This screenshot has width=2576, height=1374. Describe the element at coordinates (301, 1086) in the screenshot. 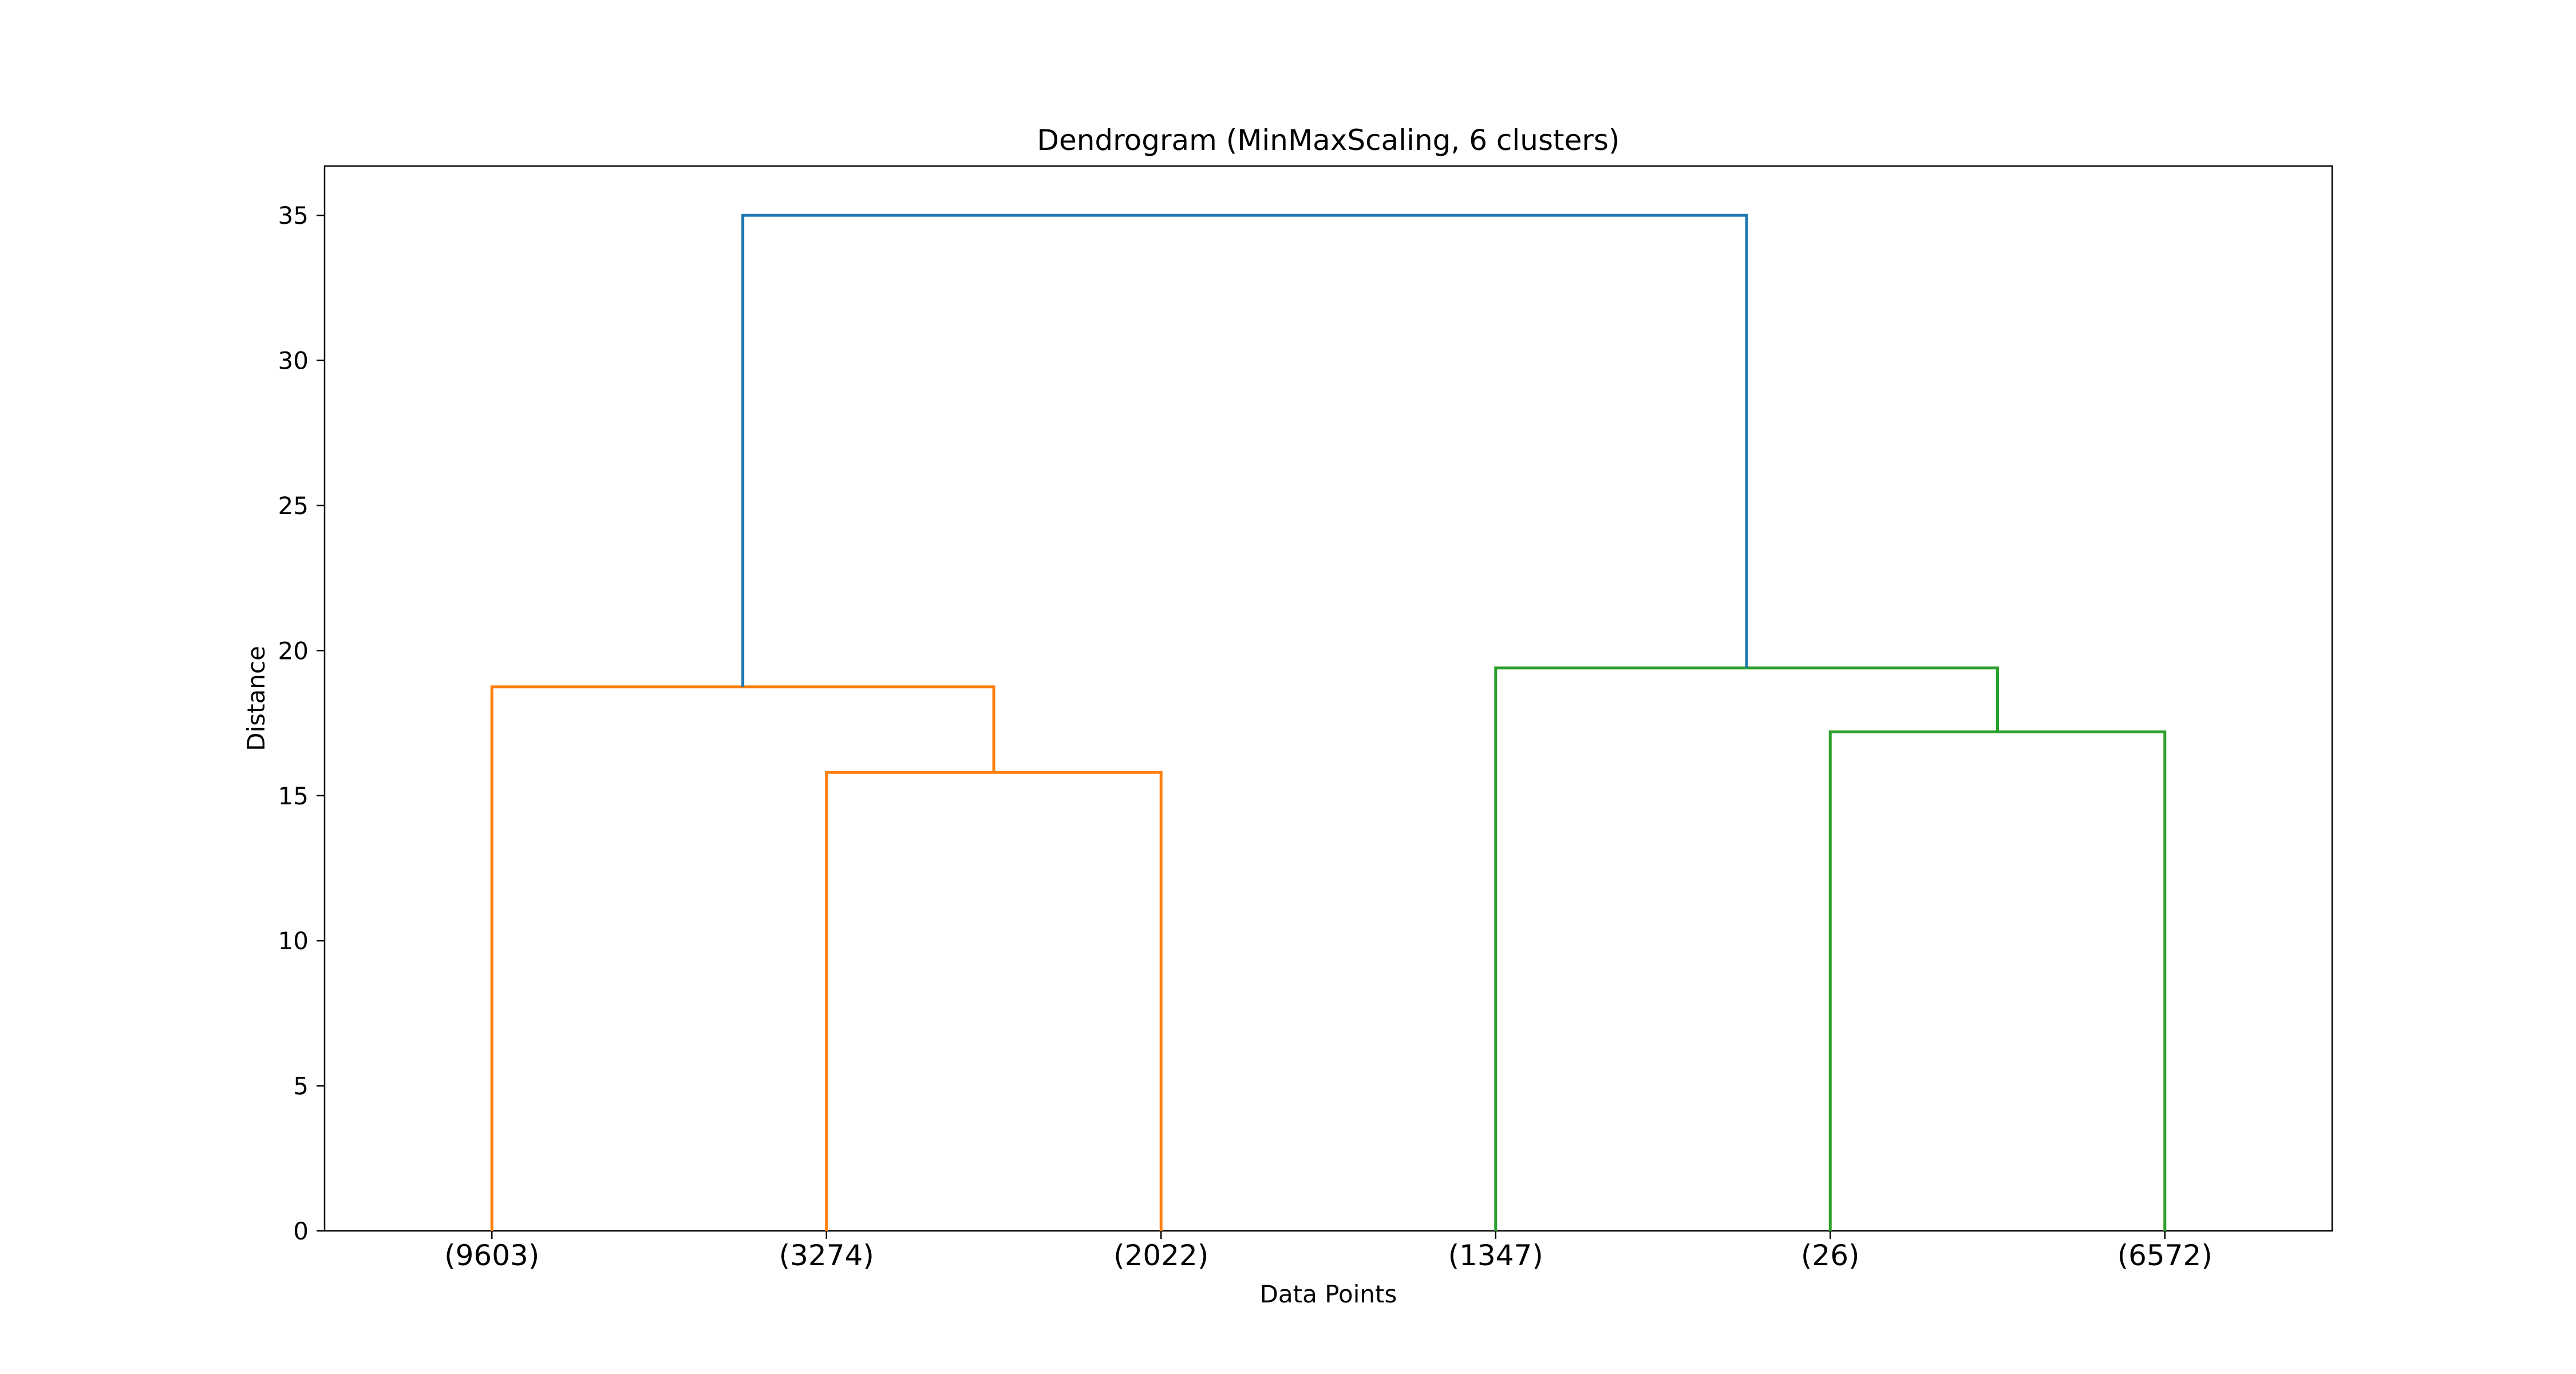

I see `y-tick-label-2: 5` at that location.